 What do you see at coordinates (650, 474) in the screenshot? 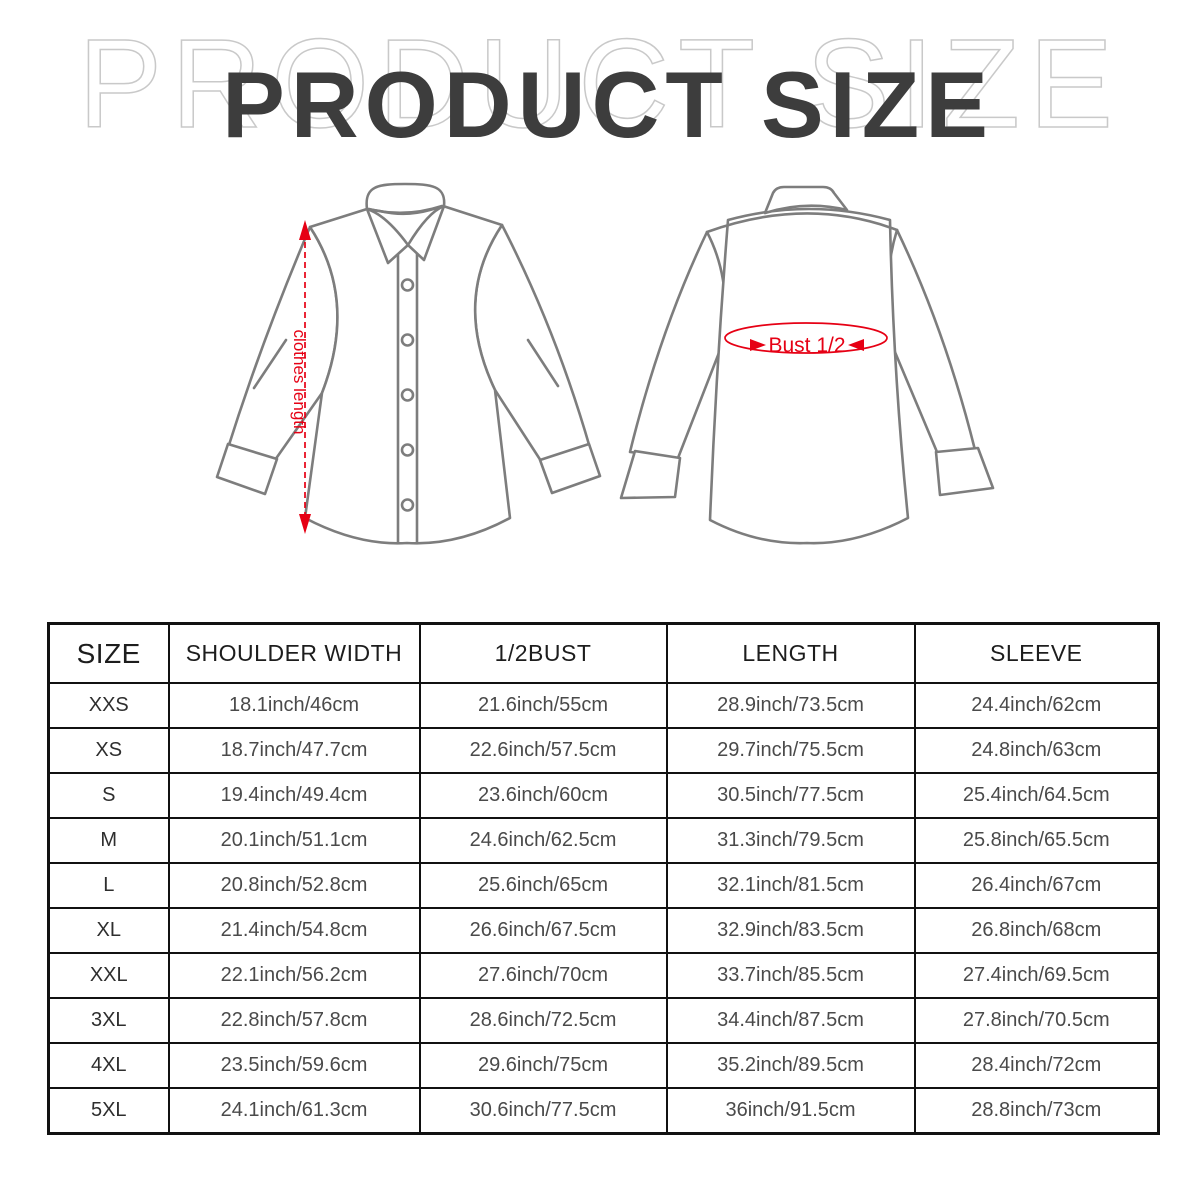
I see `back-left-cuff` at bounding box center [650, 474].